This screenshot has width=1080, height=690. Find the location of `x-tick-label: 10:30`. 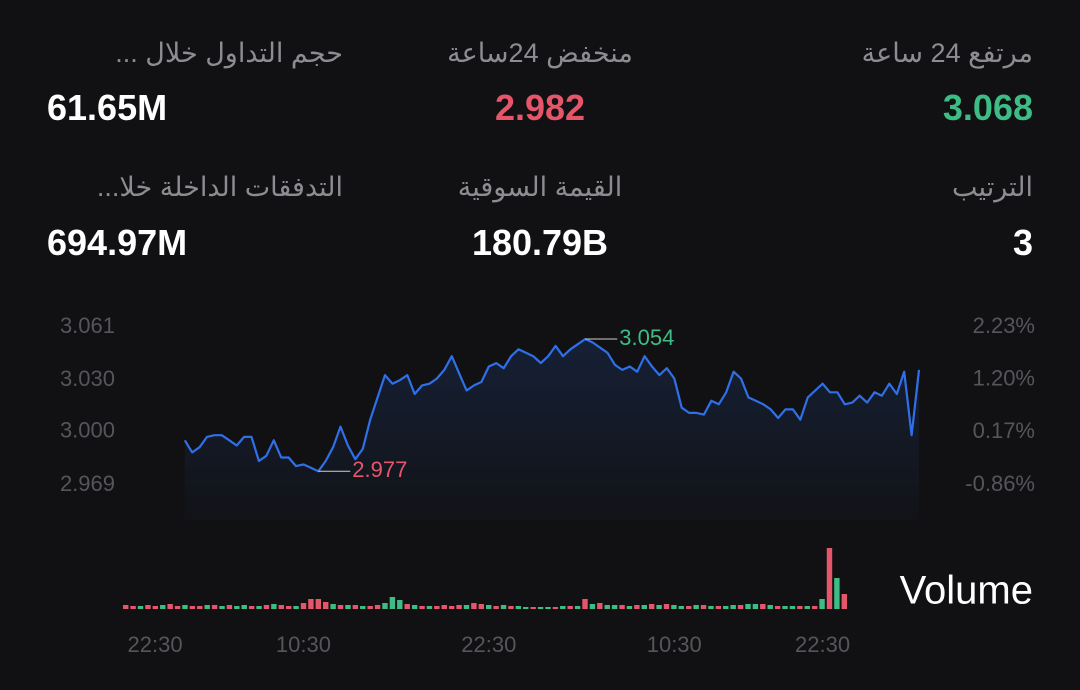

x-tick-label: 10:30 is located at coordinates (674, 644).